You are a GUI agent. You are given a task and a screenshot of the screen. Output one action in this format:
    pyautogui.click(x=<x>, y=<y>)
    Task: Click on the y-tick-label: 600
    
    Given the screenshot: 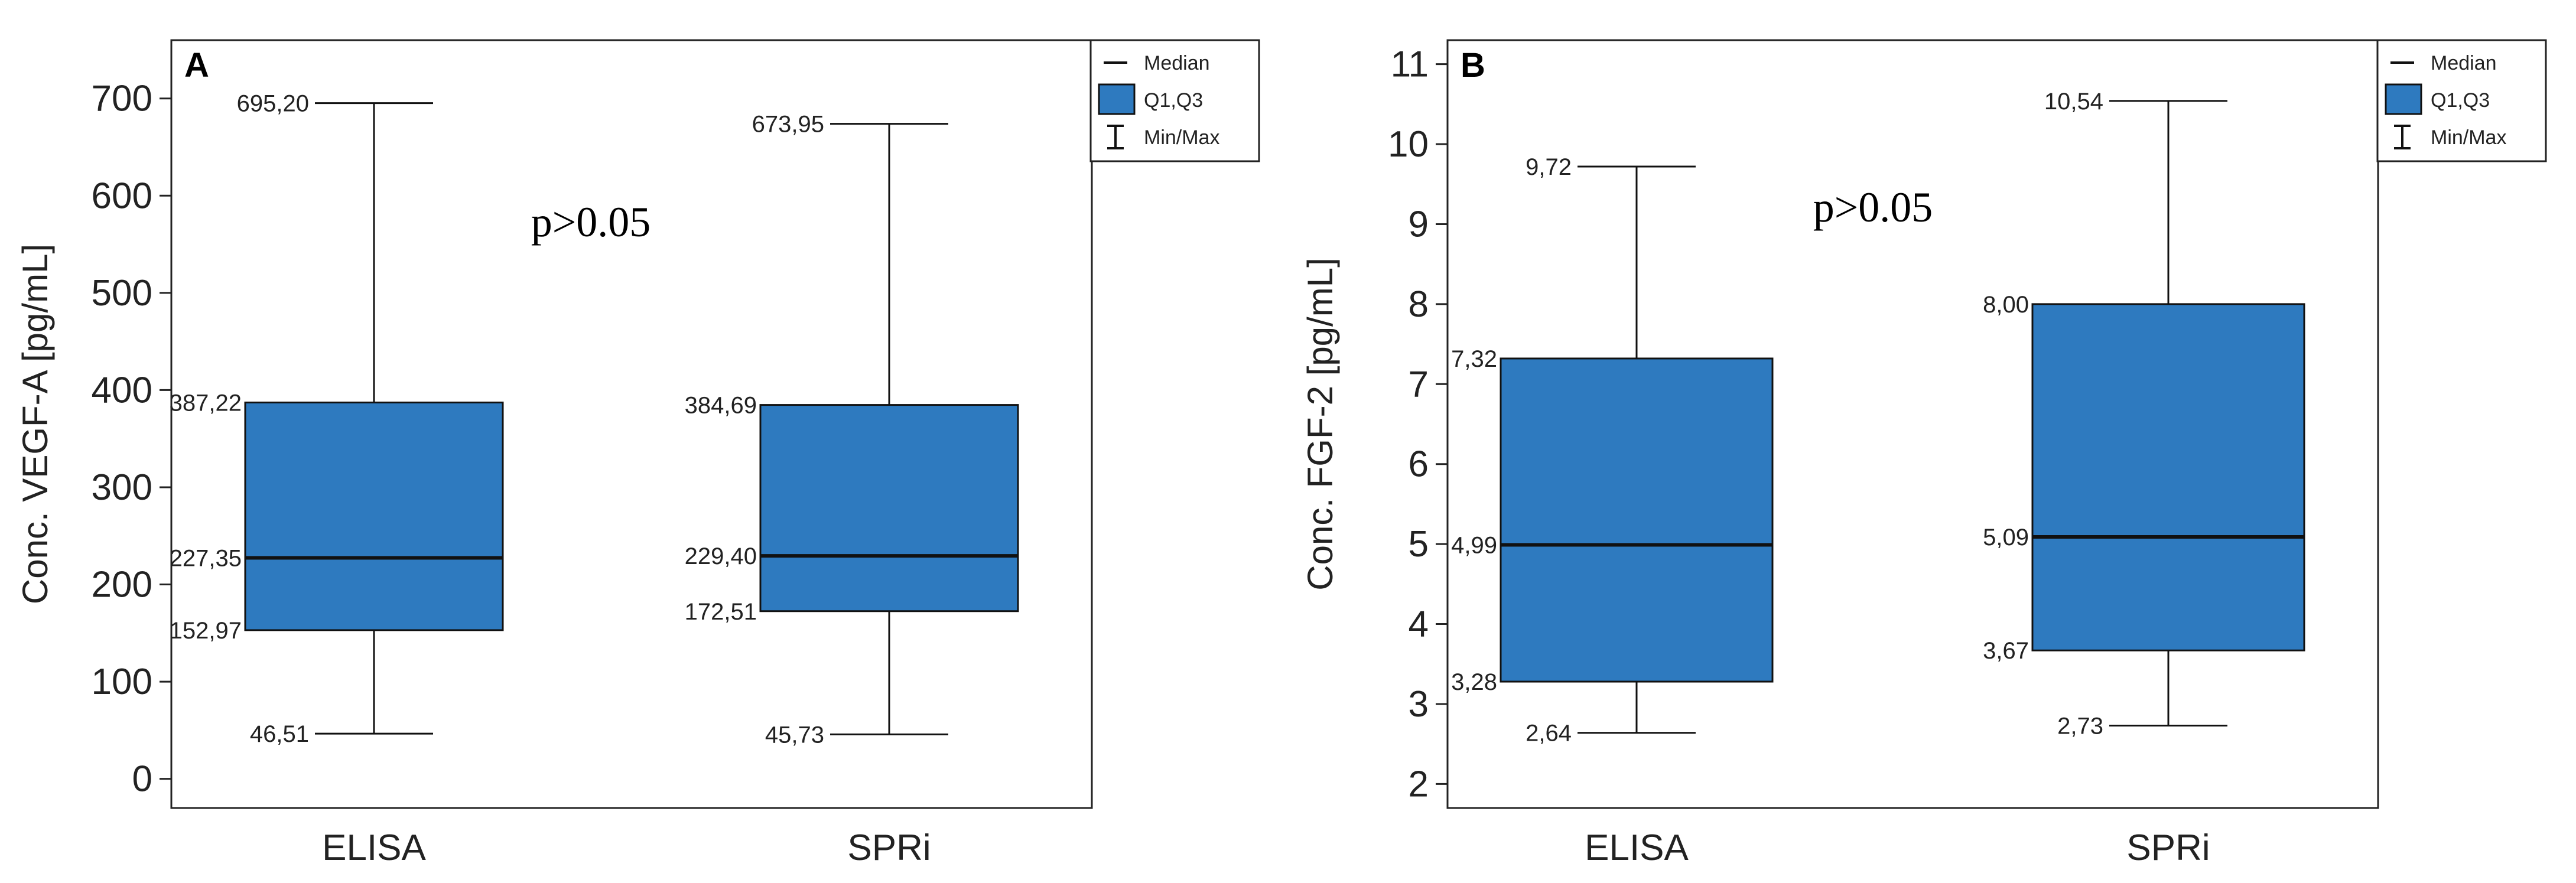 What is the action you would take?
    pyautogui.click(x=122, y=195)
    